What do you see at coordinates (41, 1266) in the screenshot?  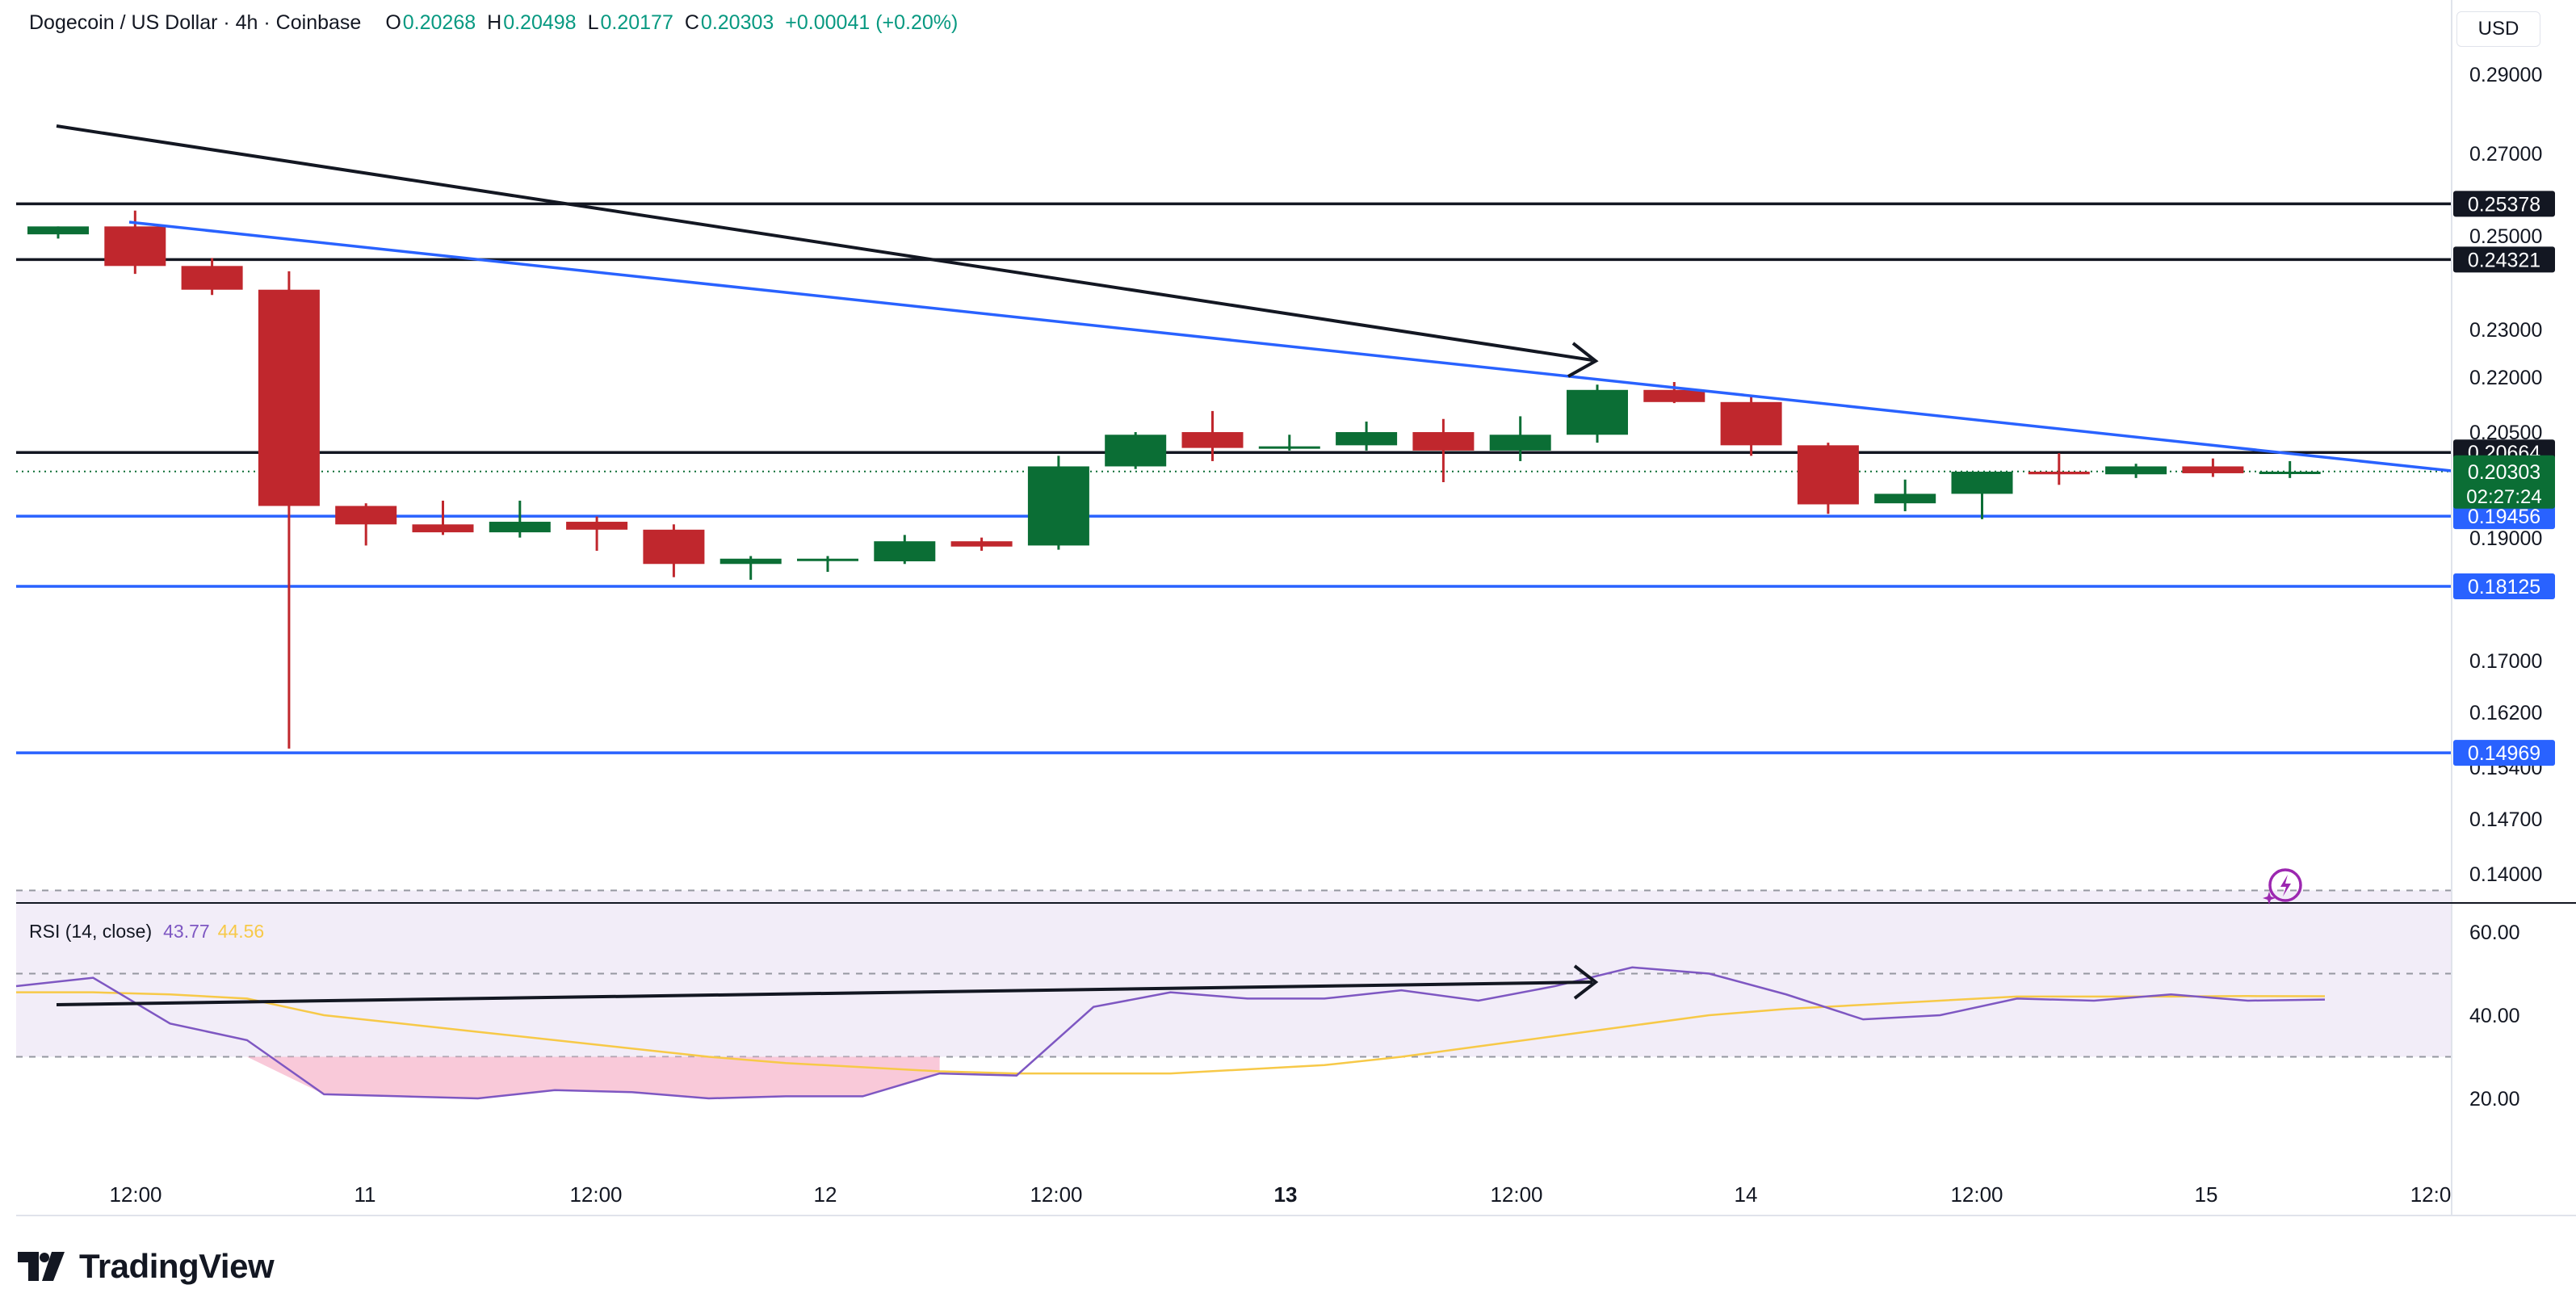 I see `tradingview-logo-icon` at bounding box center [41, 1266].